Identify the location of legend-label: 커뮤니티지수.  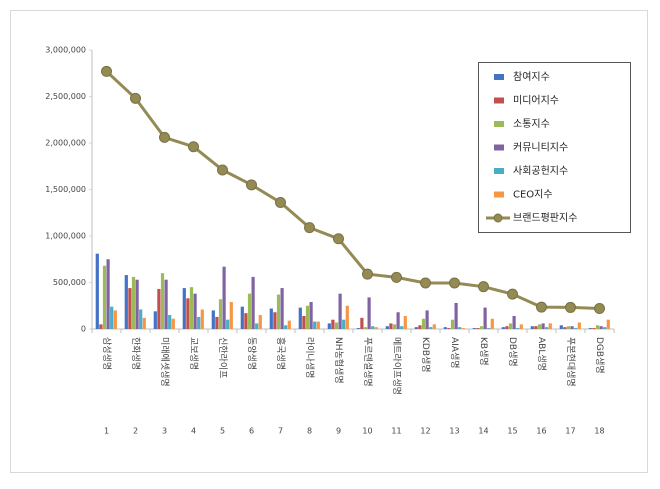
(540, 148).